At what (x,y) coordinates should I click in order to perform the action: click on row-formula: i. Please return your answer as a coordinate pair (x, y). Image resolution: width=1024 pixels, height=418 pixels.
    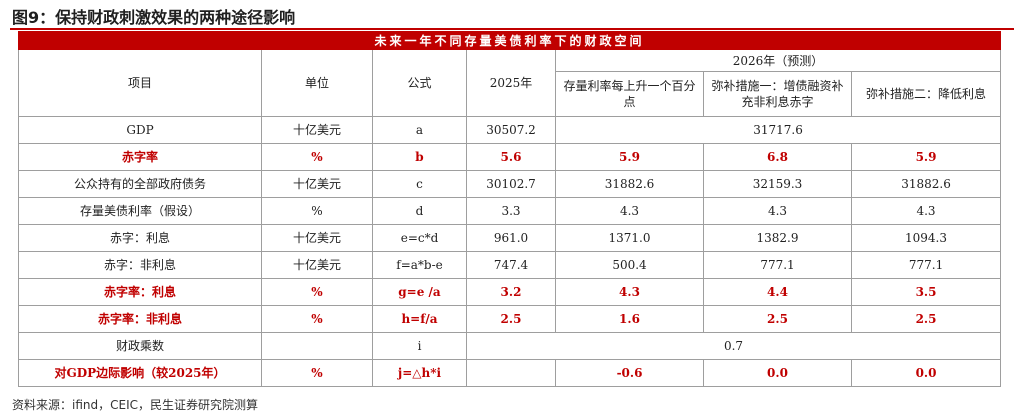
    Looking at the image, I should click on (419, 346).